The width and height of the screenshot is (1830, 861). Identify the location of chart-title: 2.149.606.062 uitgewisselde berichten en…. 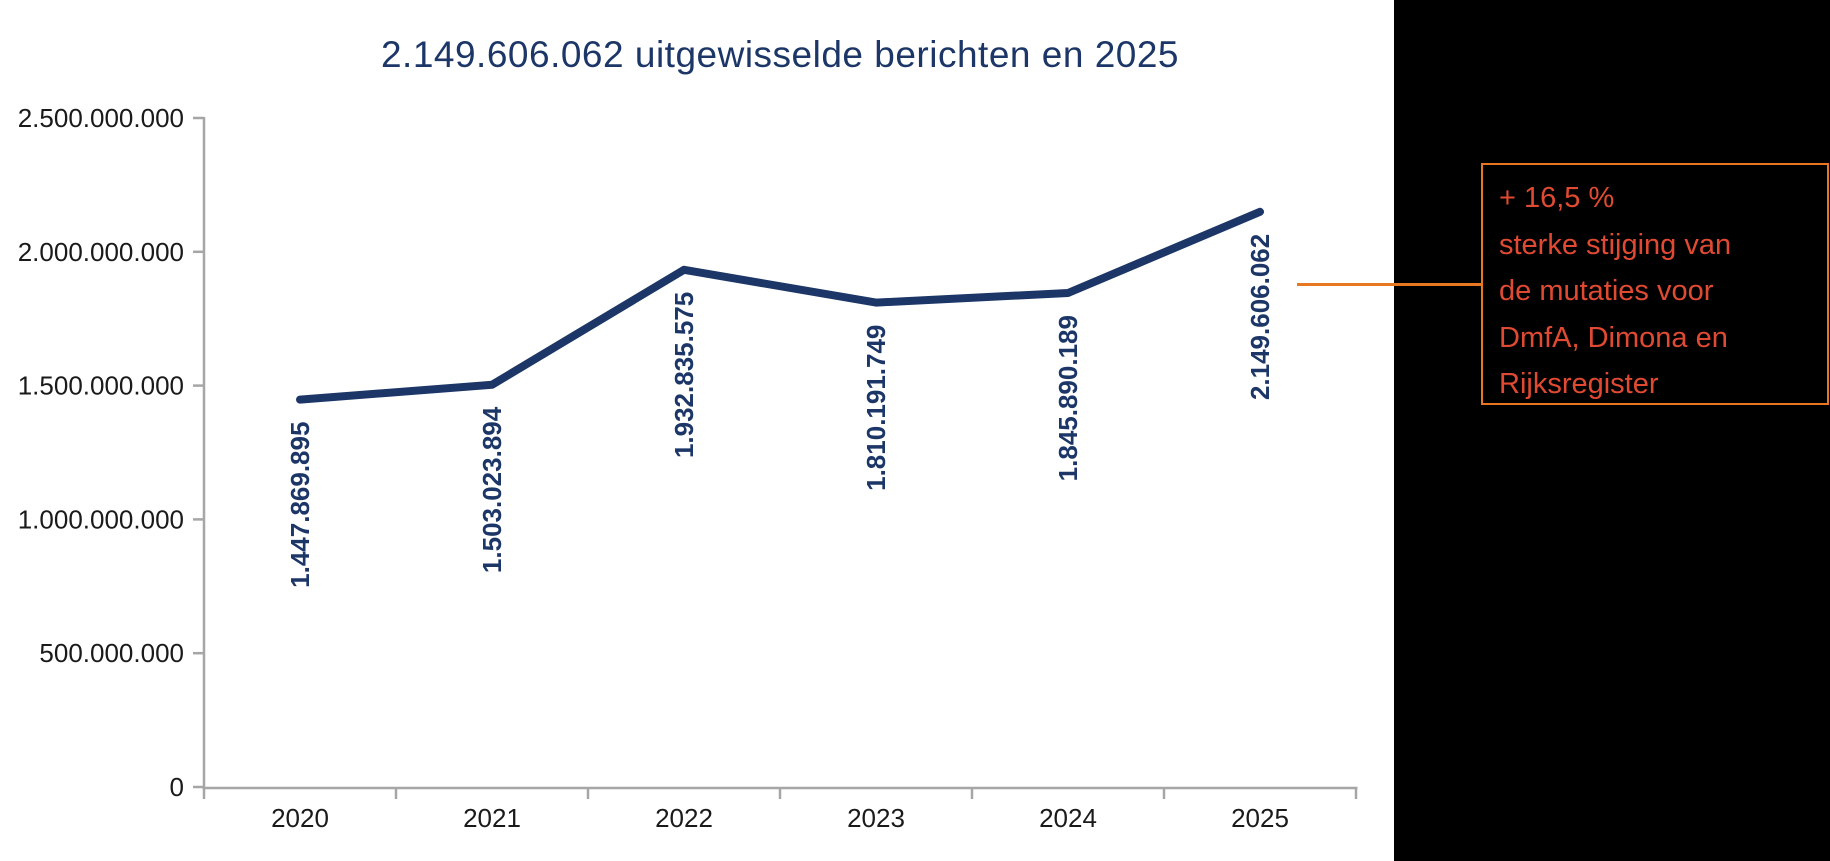
(780, 54).